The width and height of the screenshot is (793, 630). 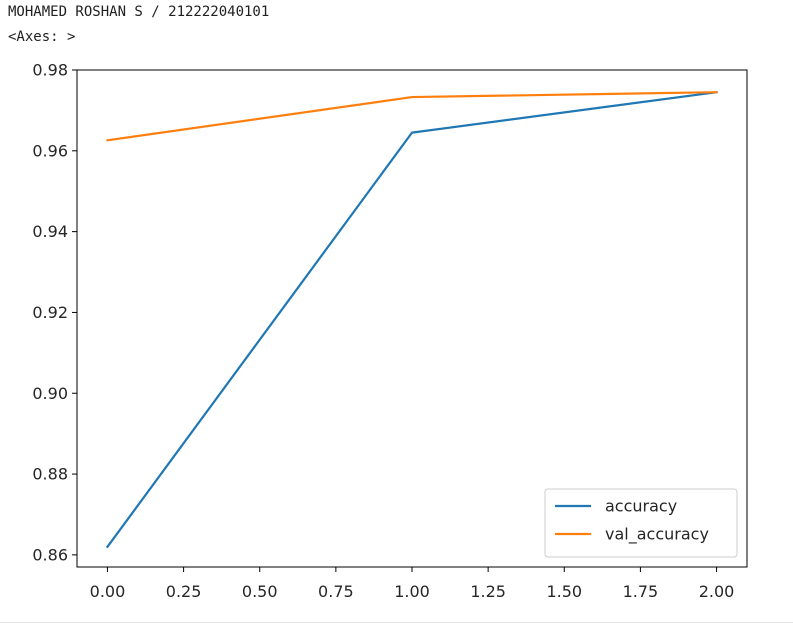 What do you see at coordinates (50, 231) in the screenshot?
I see `y-tick-label: 0.94` at bounding box center [50, 231].